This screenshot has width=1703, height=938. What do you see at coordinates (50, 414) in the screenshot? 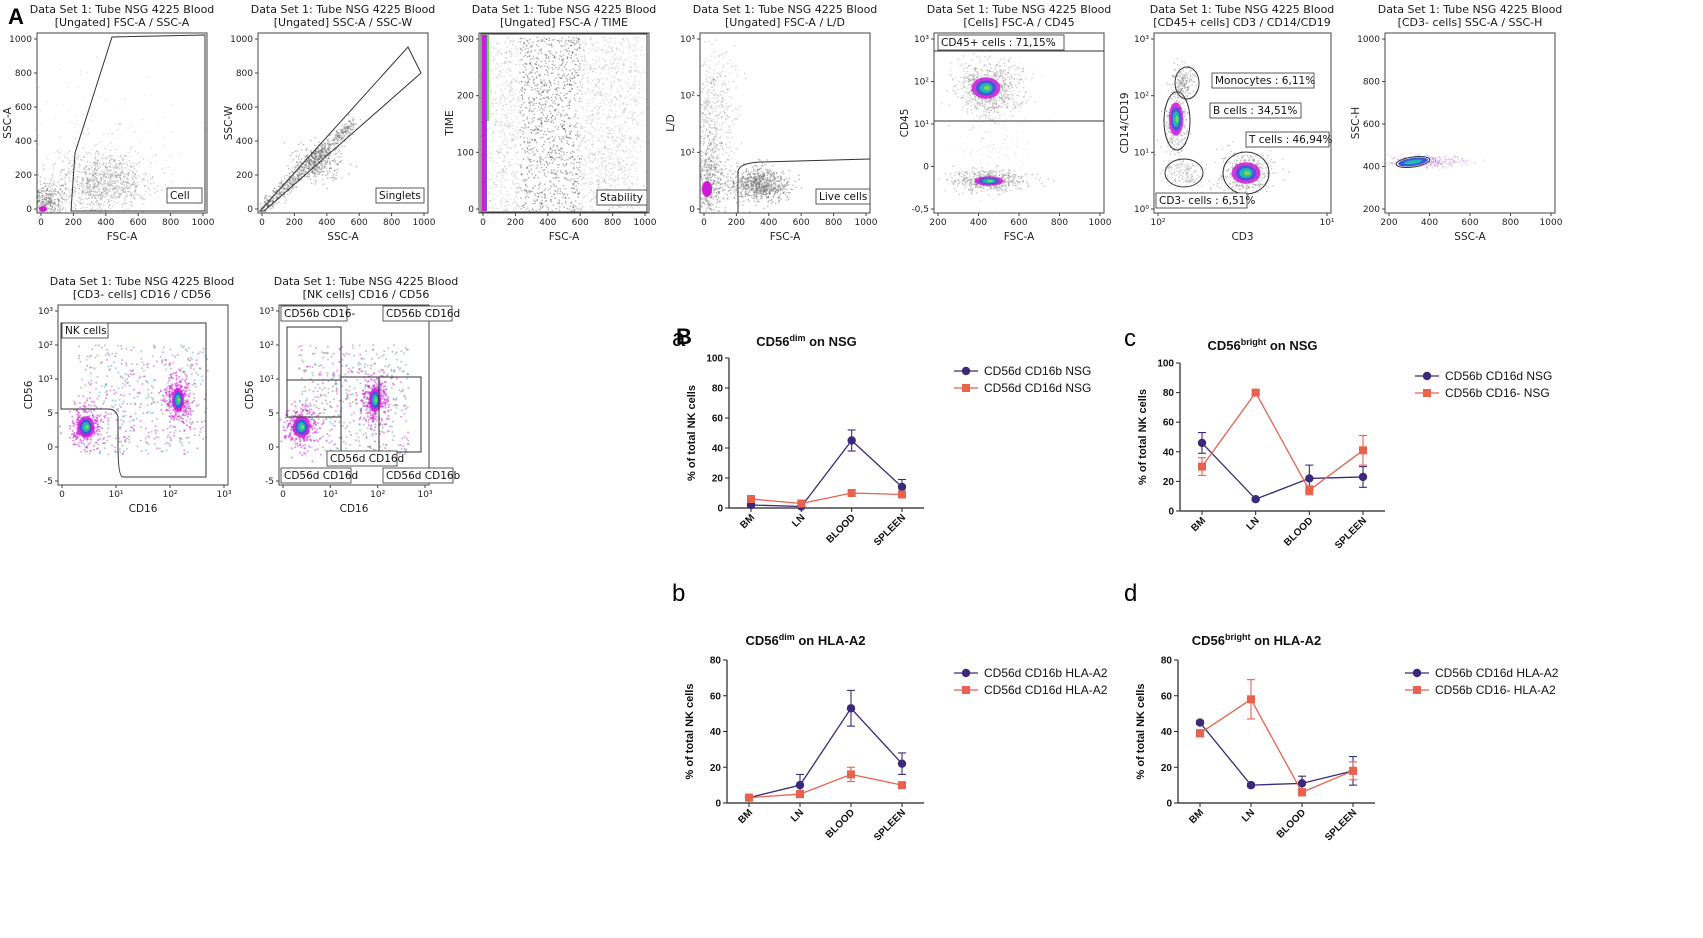
I see `y-tick-label: 5` at bounding box center [50, 414].